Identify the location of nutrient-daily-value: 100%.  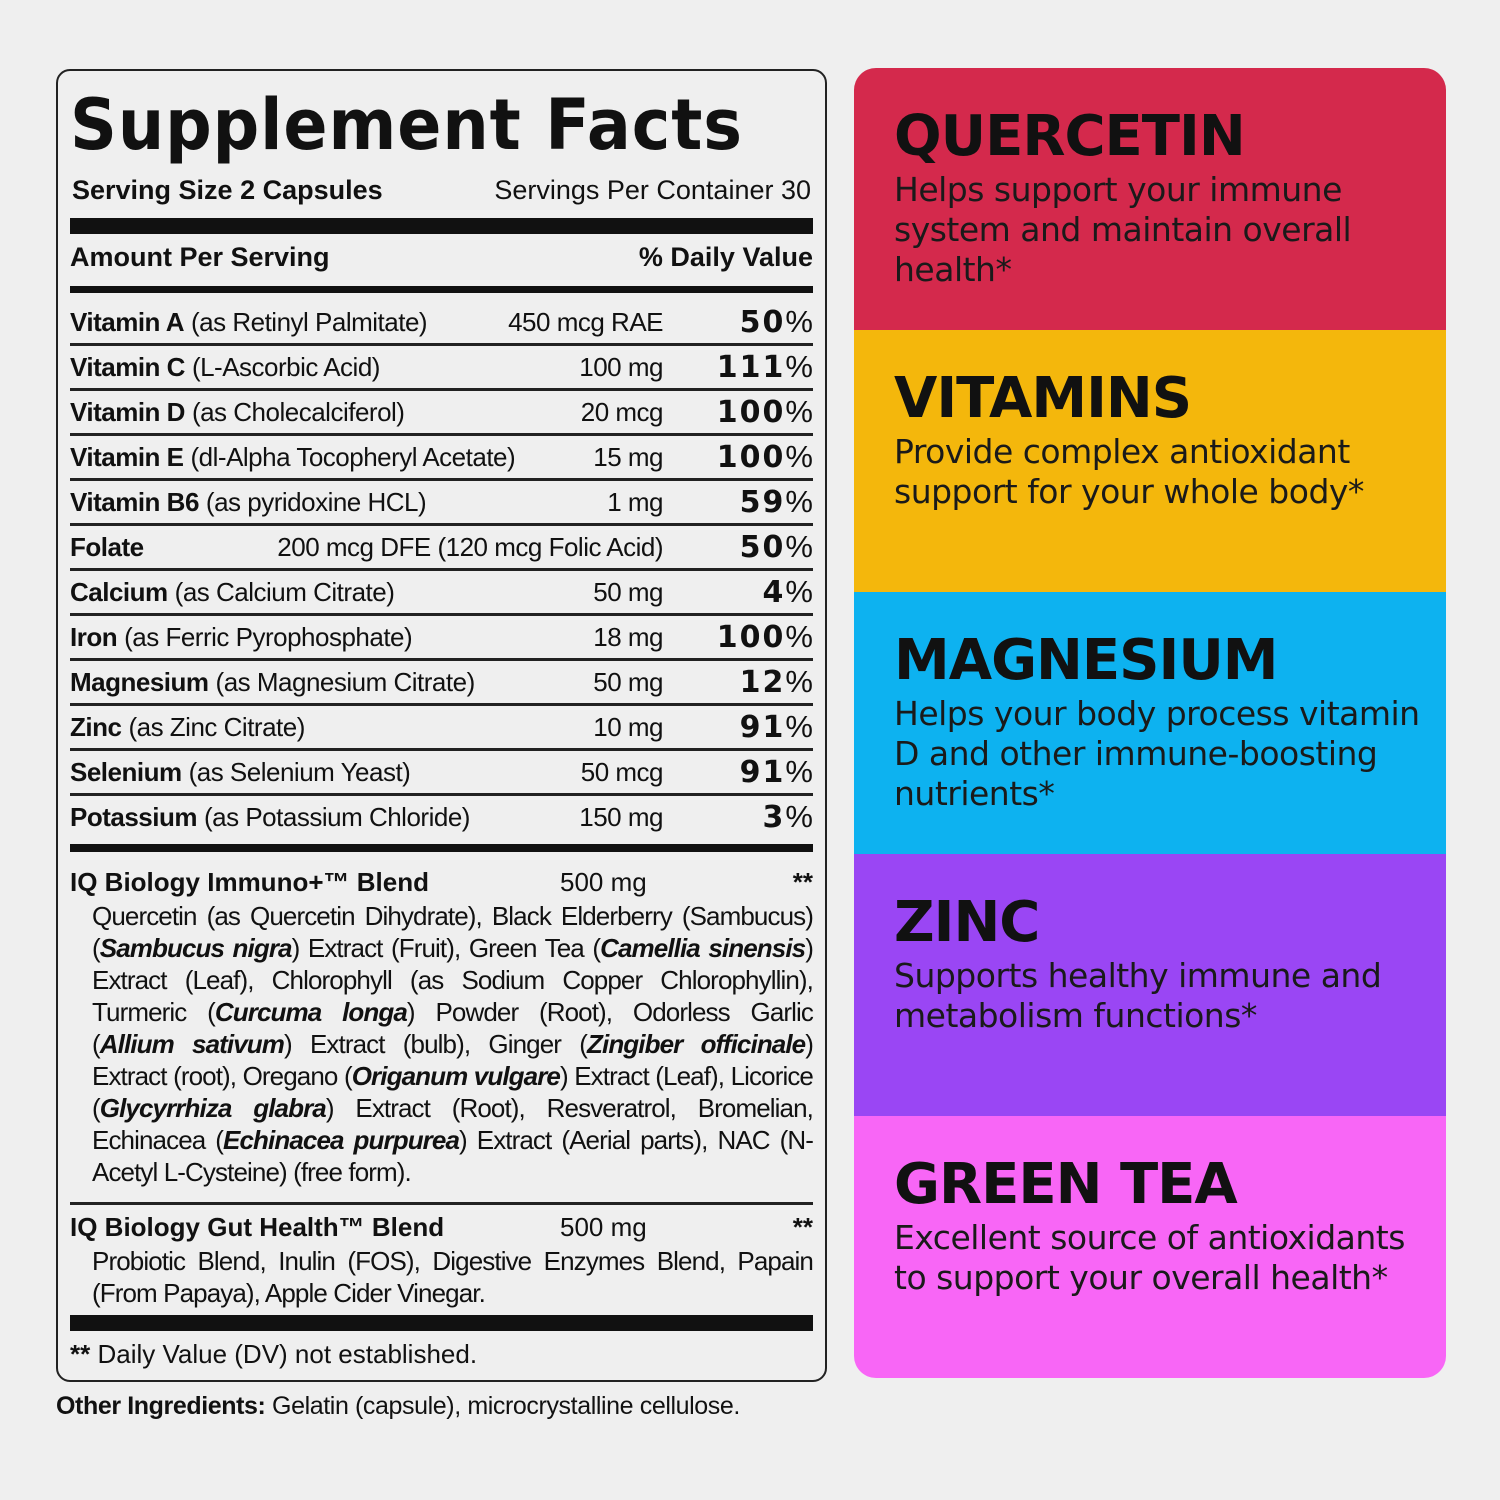
(738, 457).